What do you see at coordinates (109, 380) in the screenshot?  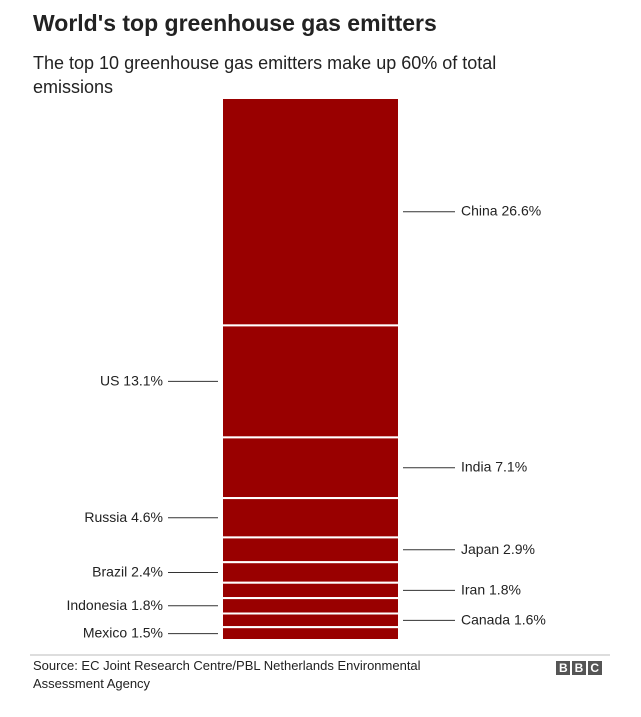 I see `label-name: US` at bounding box center [109, 380].